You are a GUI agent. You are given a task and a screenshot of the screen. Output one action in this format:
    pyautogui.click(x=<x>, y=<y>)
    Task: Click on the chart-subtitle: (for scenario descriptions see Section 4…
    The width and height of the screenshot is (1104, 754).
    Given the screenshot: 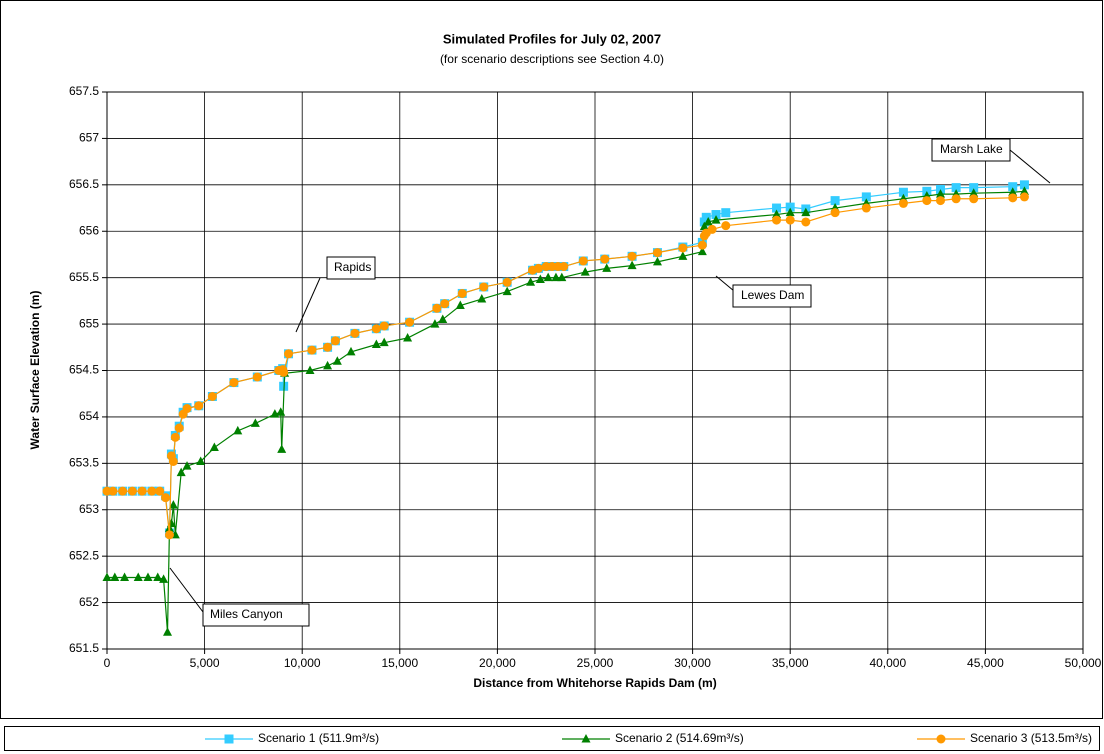 What is the action you would take?
    pyautogui.click(x=552, y=59)
    